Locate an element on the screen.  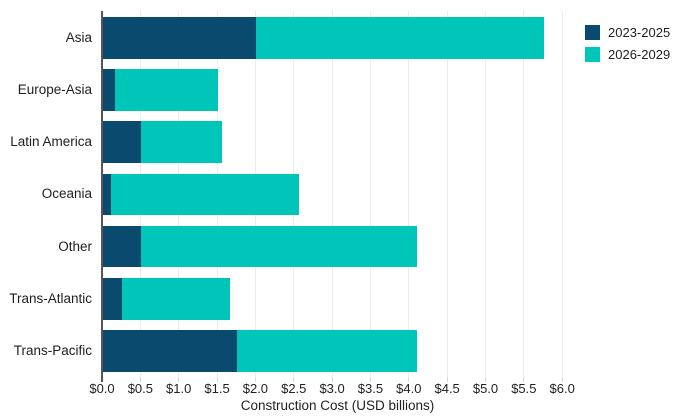
legend-item-2026-2029: 2026-2029 is located at coordinates (627, 54).